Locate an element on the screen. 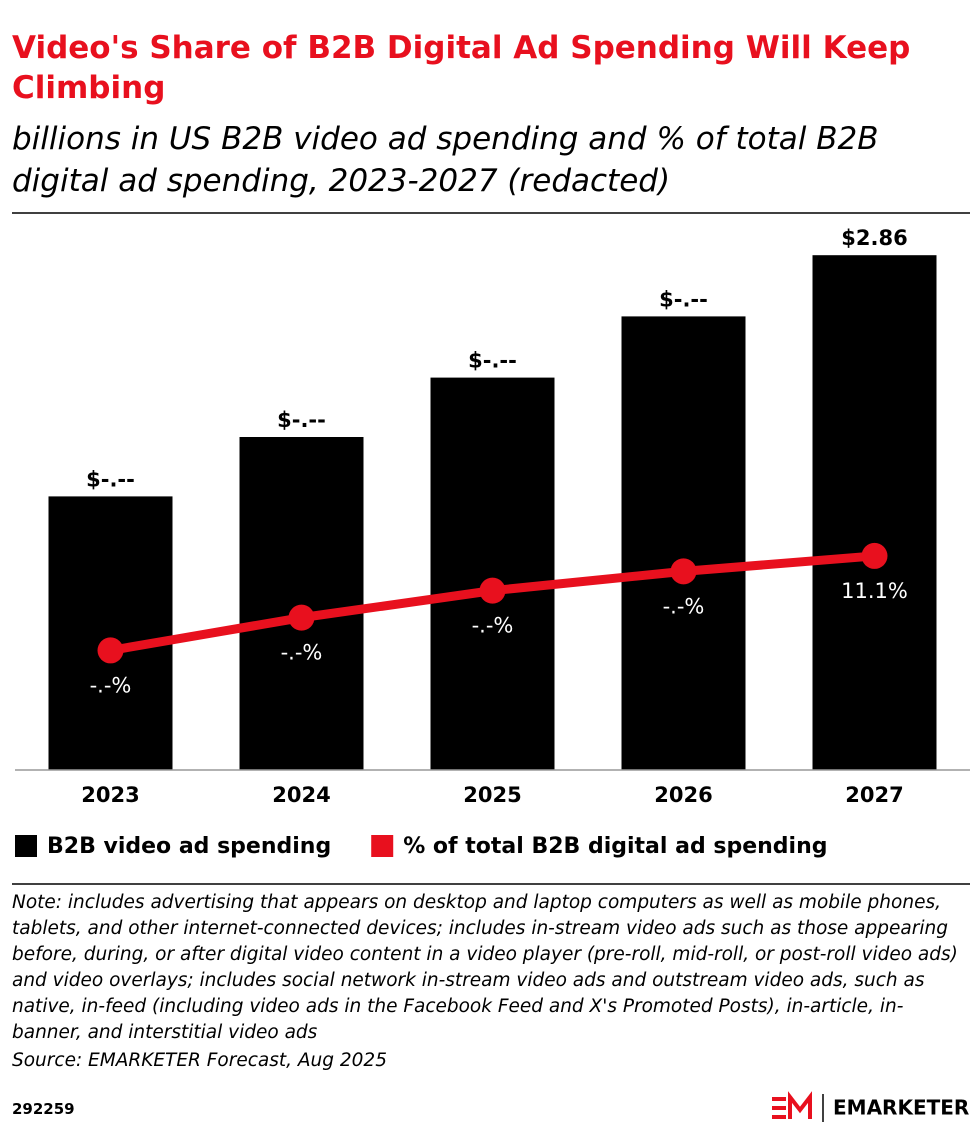 The image size is (980, 1136). legend-label: B2B video ad spending is located at coordinates (189, 846).